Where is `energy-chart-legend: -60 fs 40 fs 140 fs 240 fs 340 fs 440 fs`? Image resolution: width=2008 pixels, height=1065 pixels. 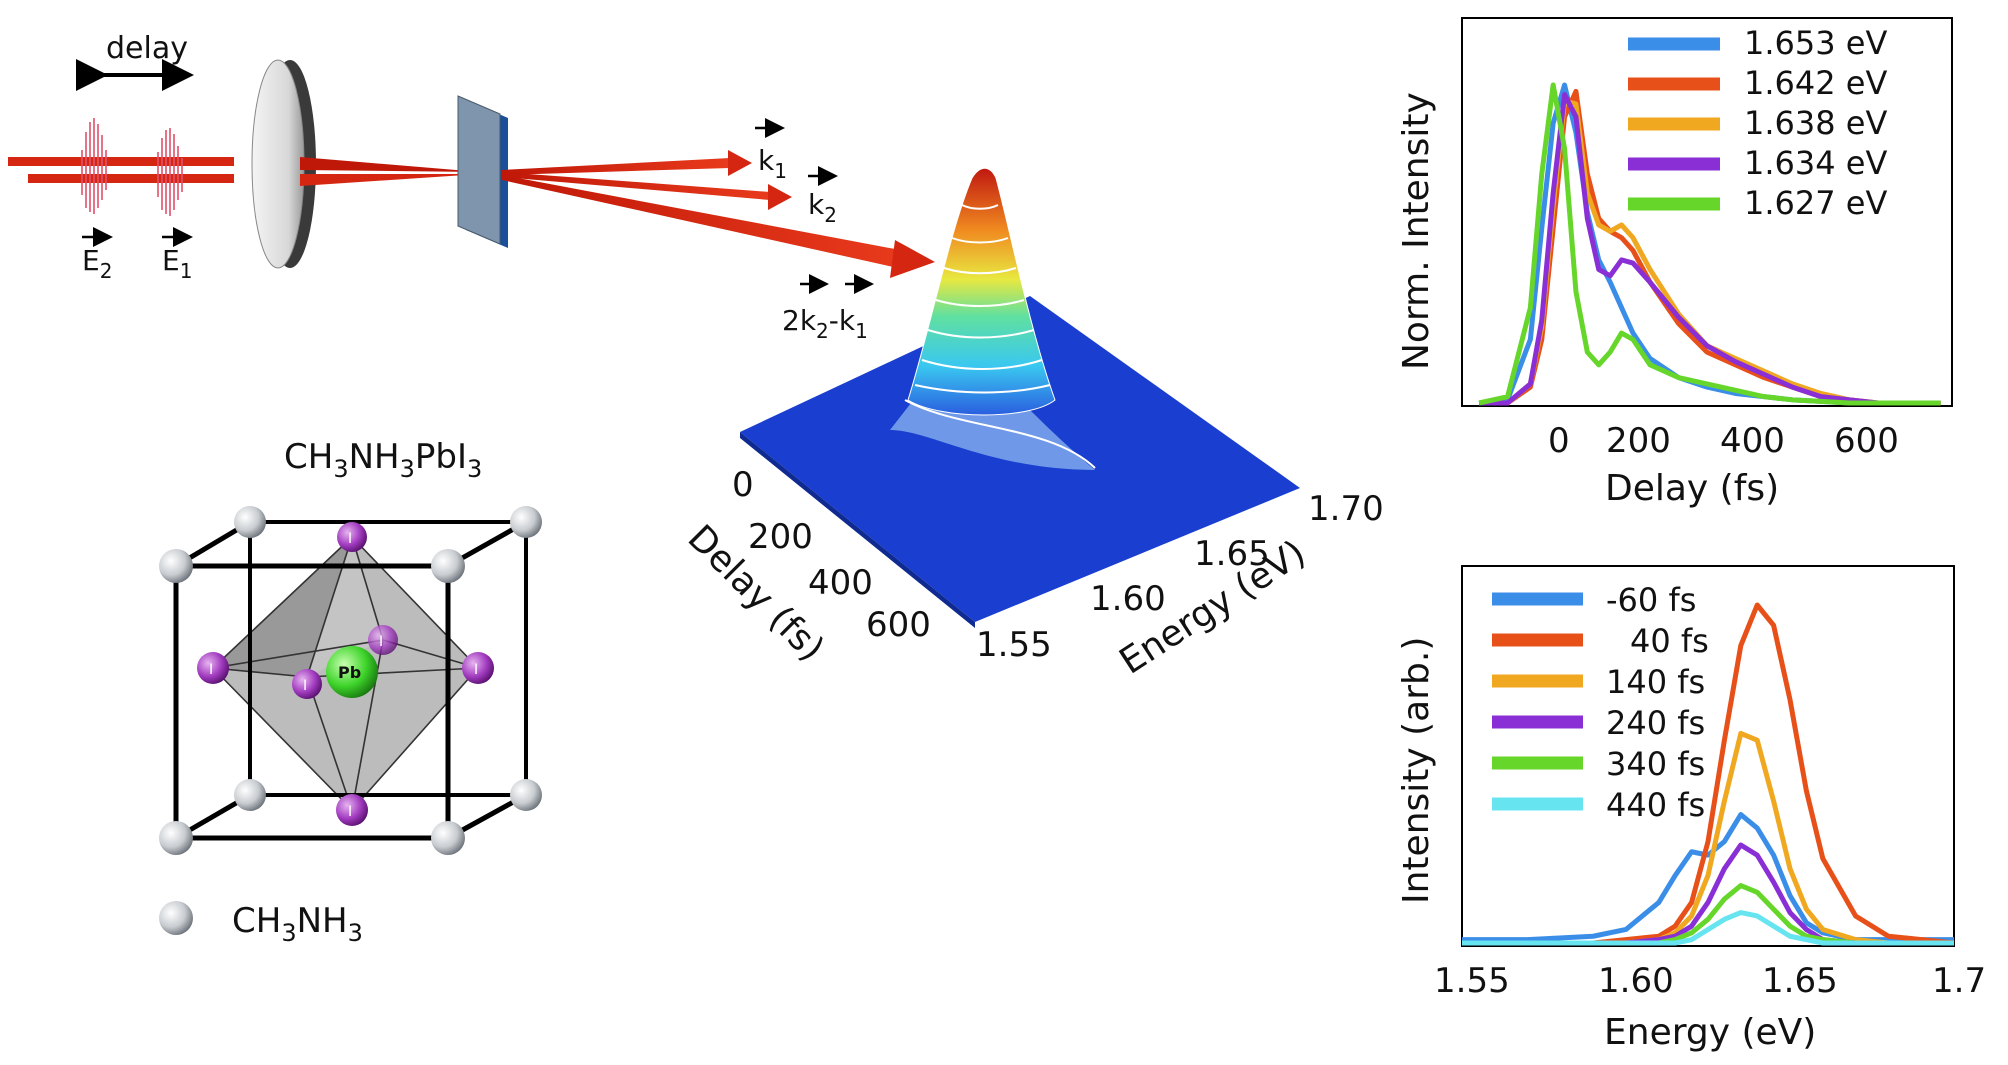 energy-chart-legend: -60 fs 40 fs 140 fs 240 fs 340 fs 440 fs is located at coordinates (1600, 702).